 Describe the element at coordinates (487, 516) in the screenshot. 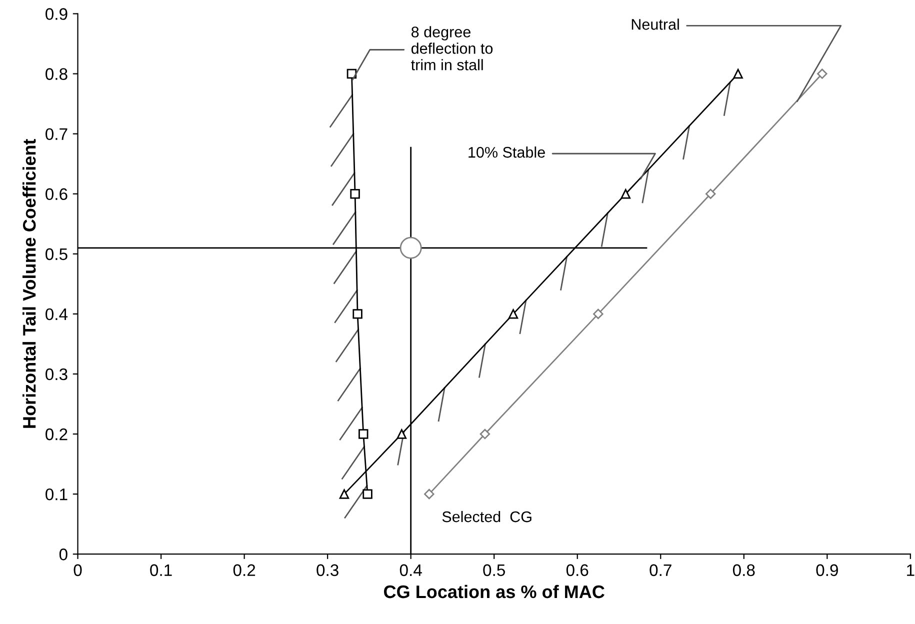

I see `annotation: Selected CG` at that location.